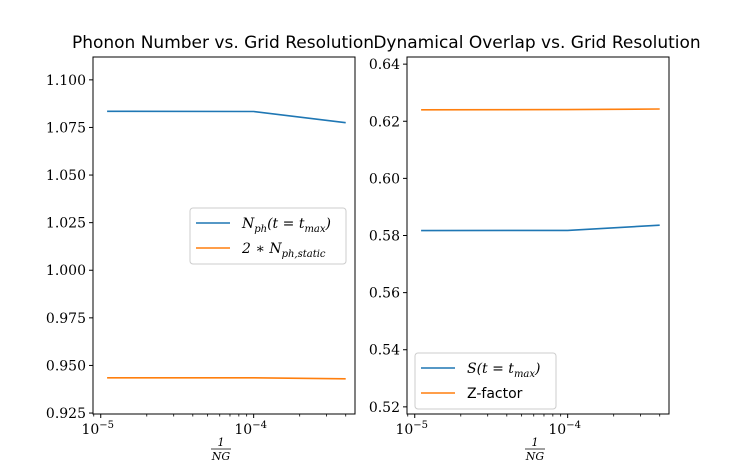 The image size is (743, 467). I want to click on y-tick-label: 0.62, so click(384, 122).